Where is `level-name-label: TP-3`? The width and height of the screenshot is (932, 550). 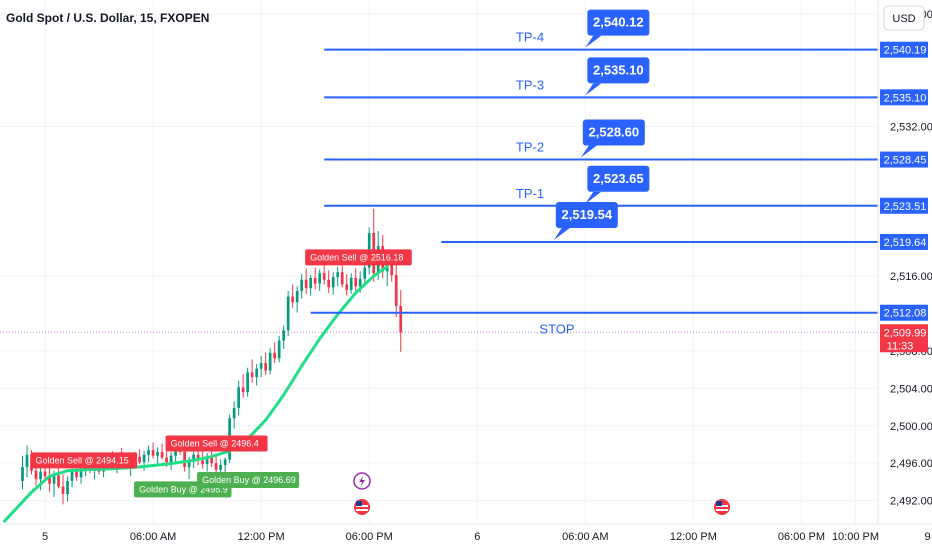
level-name-label: TP-3 is located at coordinates (530, 84).